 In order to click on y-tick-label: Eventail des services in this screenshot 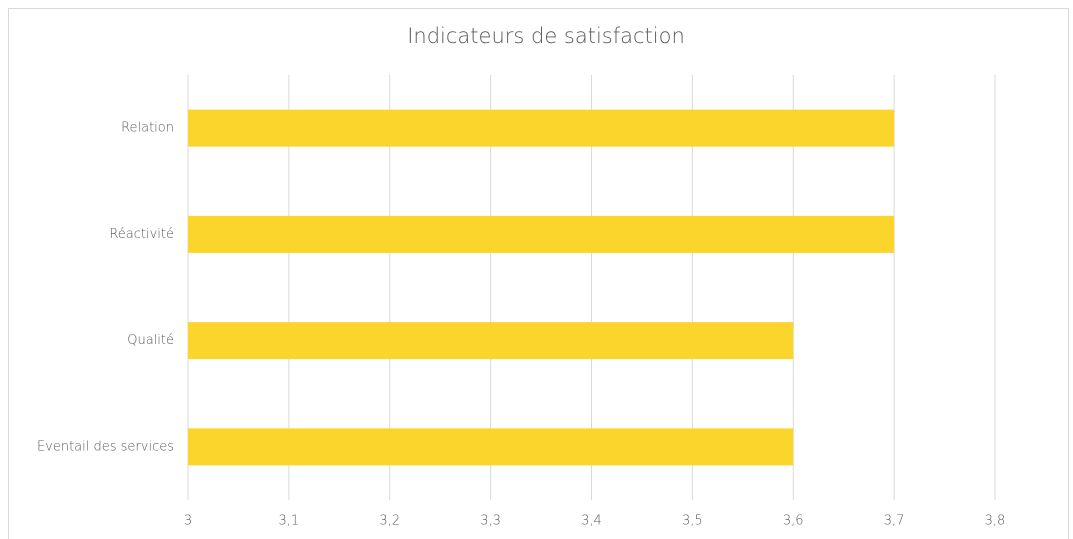, I will do `click(105, 446)`.